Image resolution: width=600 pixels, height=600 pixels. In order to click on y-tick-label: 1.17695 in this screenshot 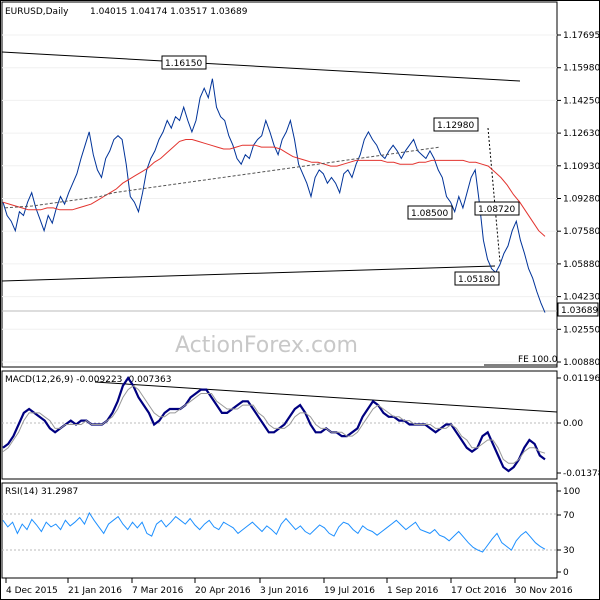, I will do `click(581, 36)`.